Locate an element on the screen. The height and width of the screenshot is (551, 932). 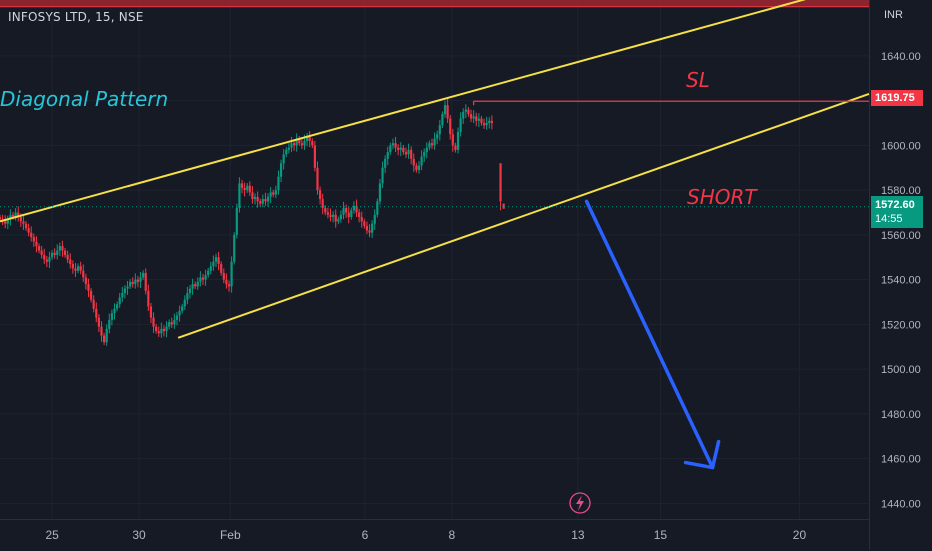
time-axis-tick: 30 is located at coordinates (139, 535).